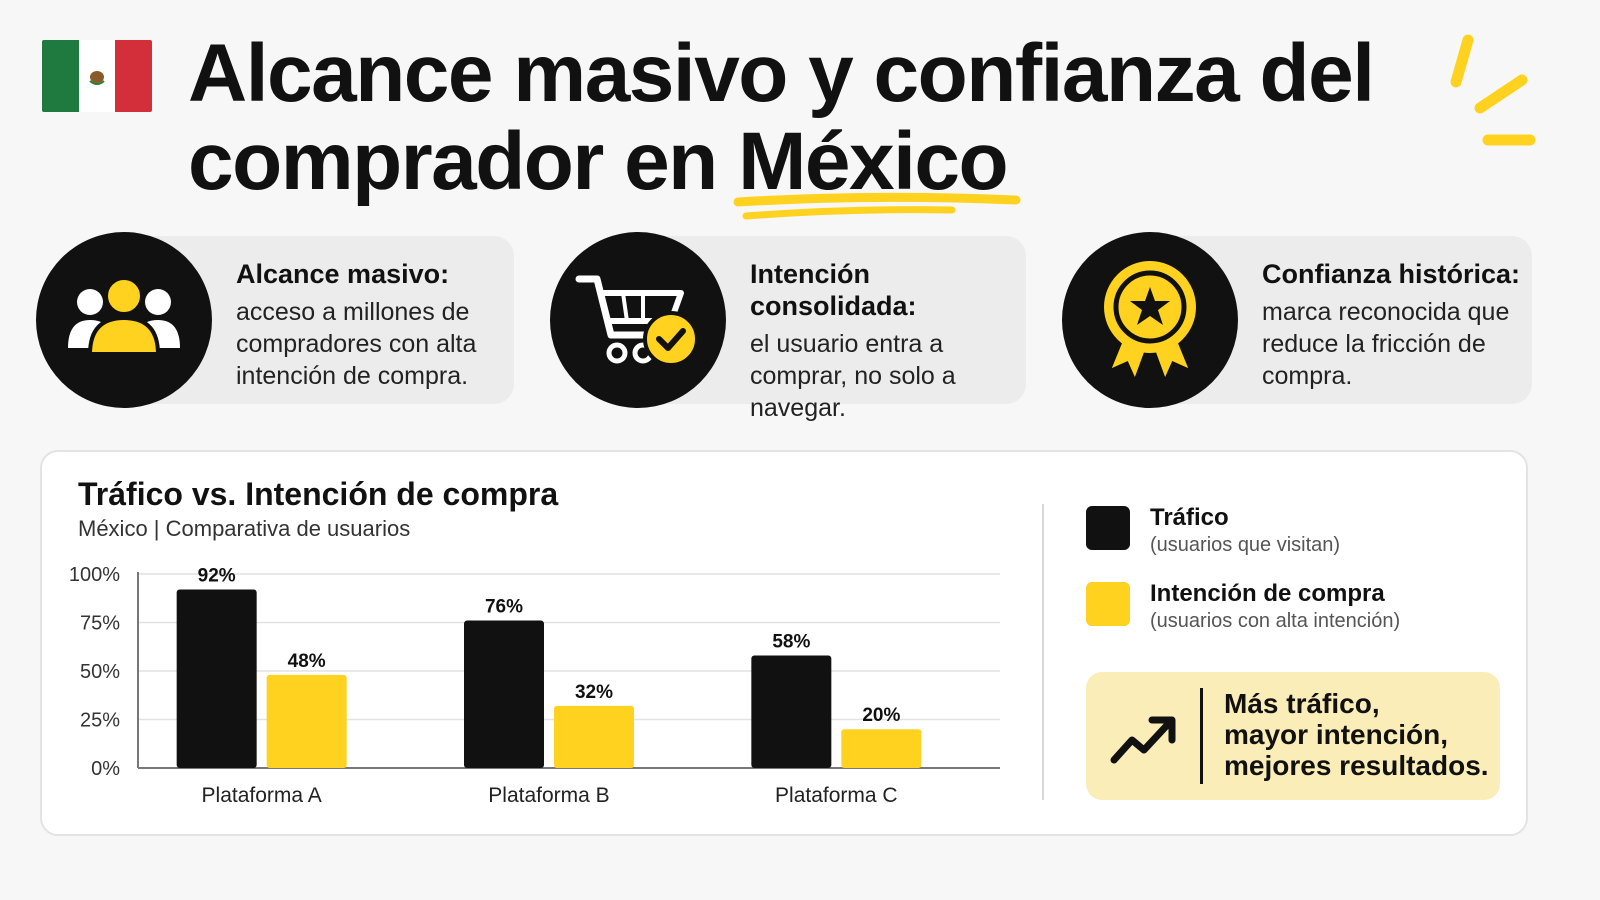 The image size is (1600, 900). What do you see at coordinates (1108, 528) in the screenshot?
I see `legend-swatch-traffic` at bounding box center [1108, 528].